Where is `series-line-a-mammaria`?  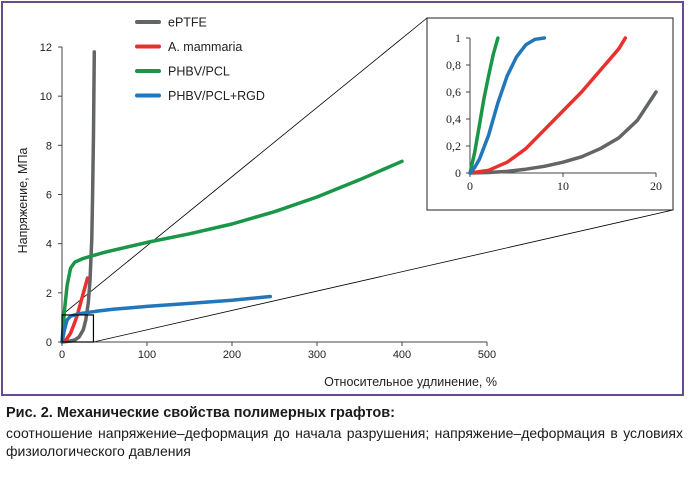
series-line-a-mammaria is located at coordinates (75, 310).